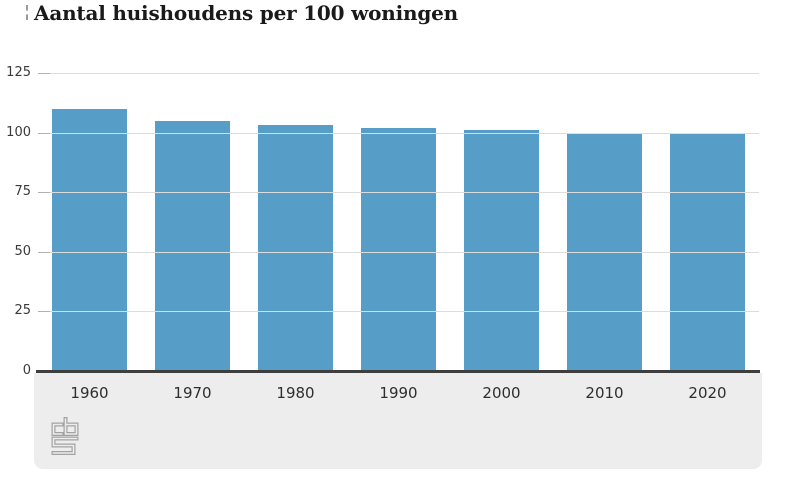 The image size is (800, 477). I want to click on y-tick-label-50: 50, so click(22, 251).